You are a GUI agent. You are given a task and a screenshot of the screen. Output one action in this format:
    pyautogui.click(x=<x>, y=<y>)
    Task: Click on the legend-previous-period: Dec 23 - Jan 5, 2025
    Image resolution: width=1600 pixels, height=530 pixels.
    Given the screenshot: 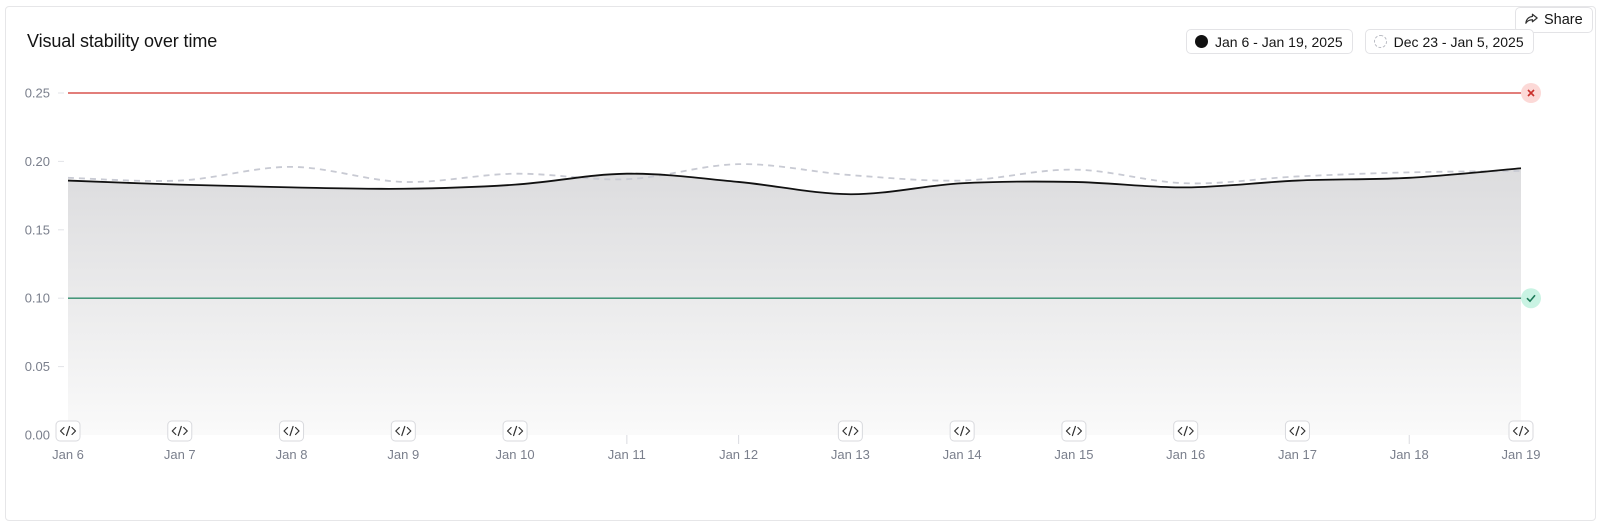 What is the action you would take?
    pyautogui.click(x=1449, y=41)
    